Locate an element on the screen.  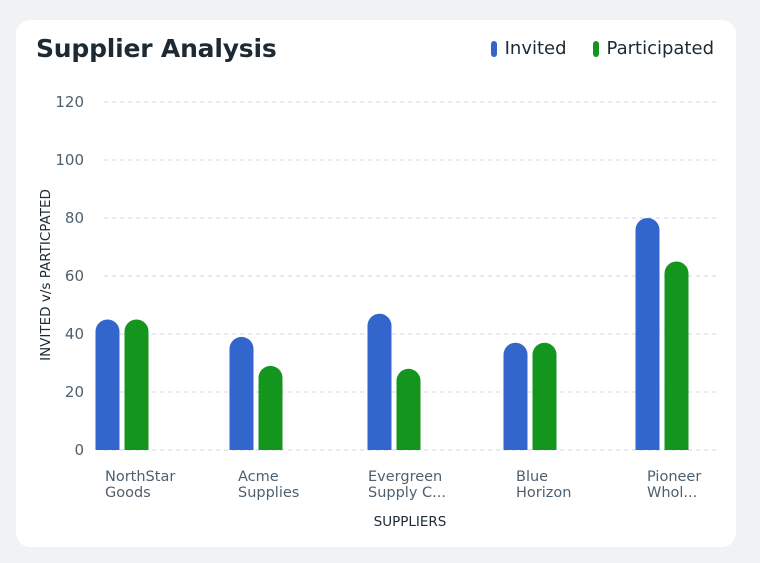
legend-item-invited: Invited is located at coordinates (528, 48).